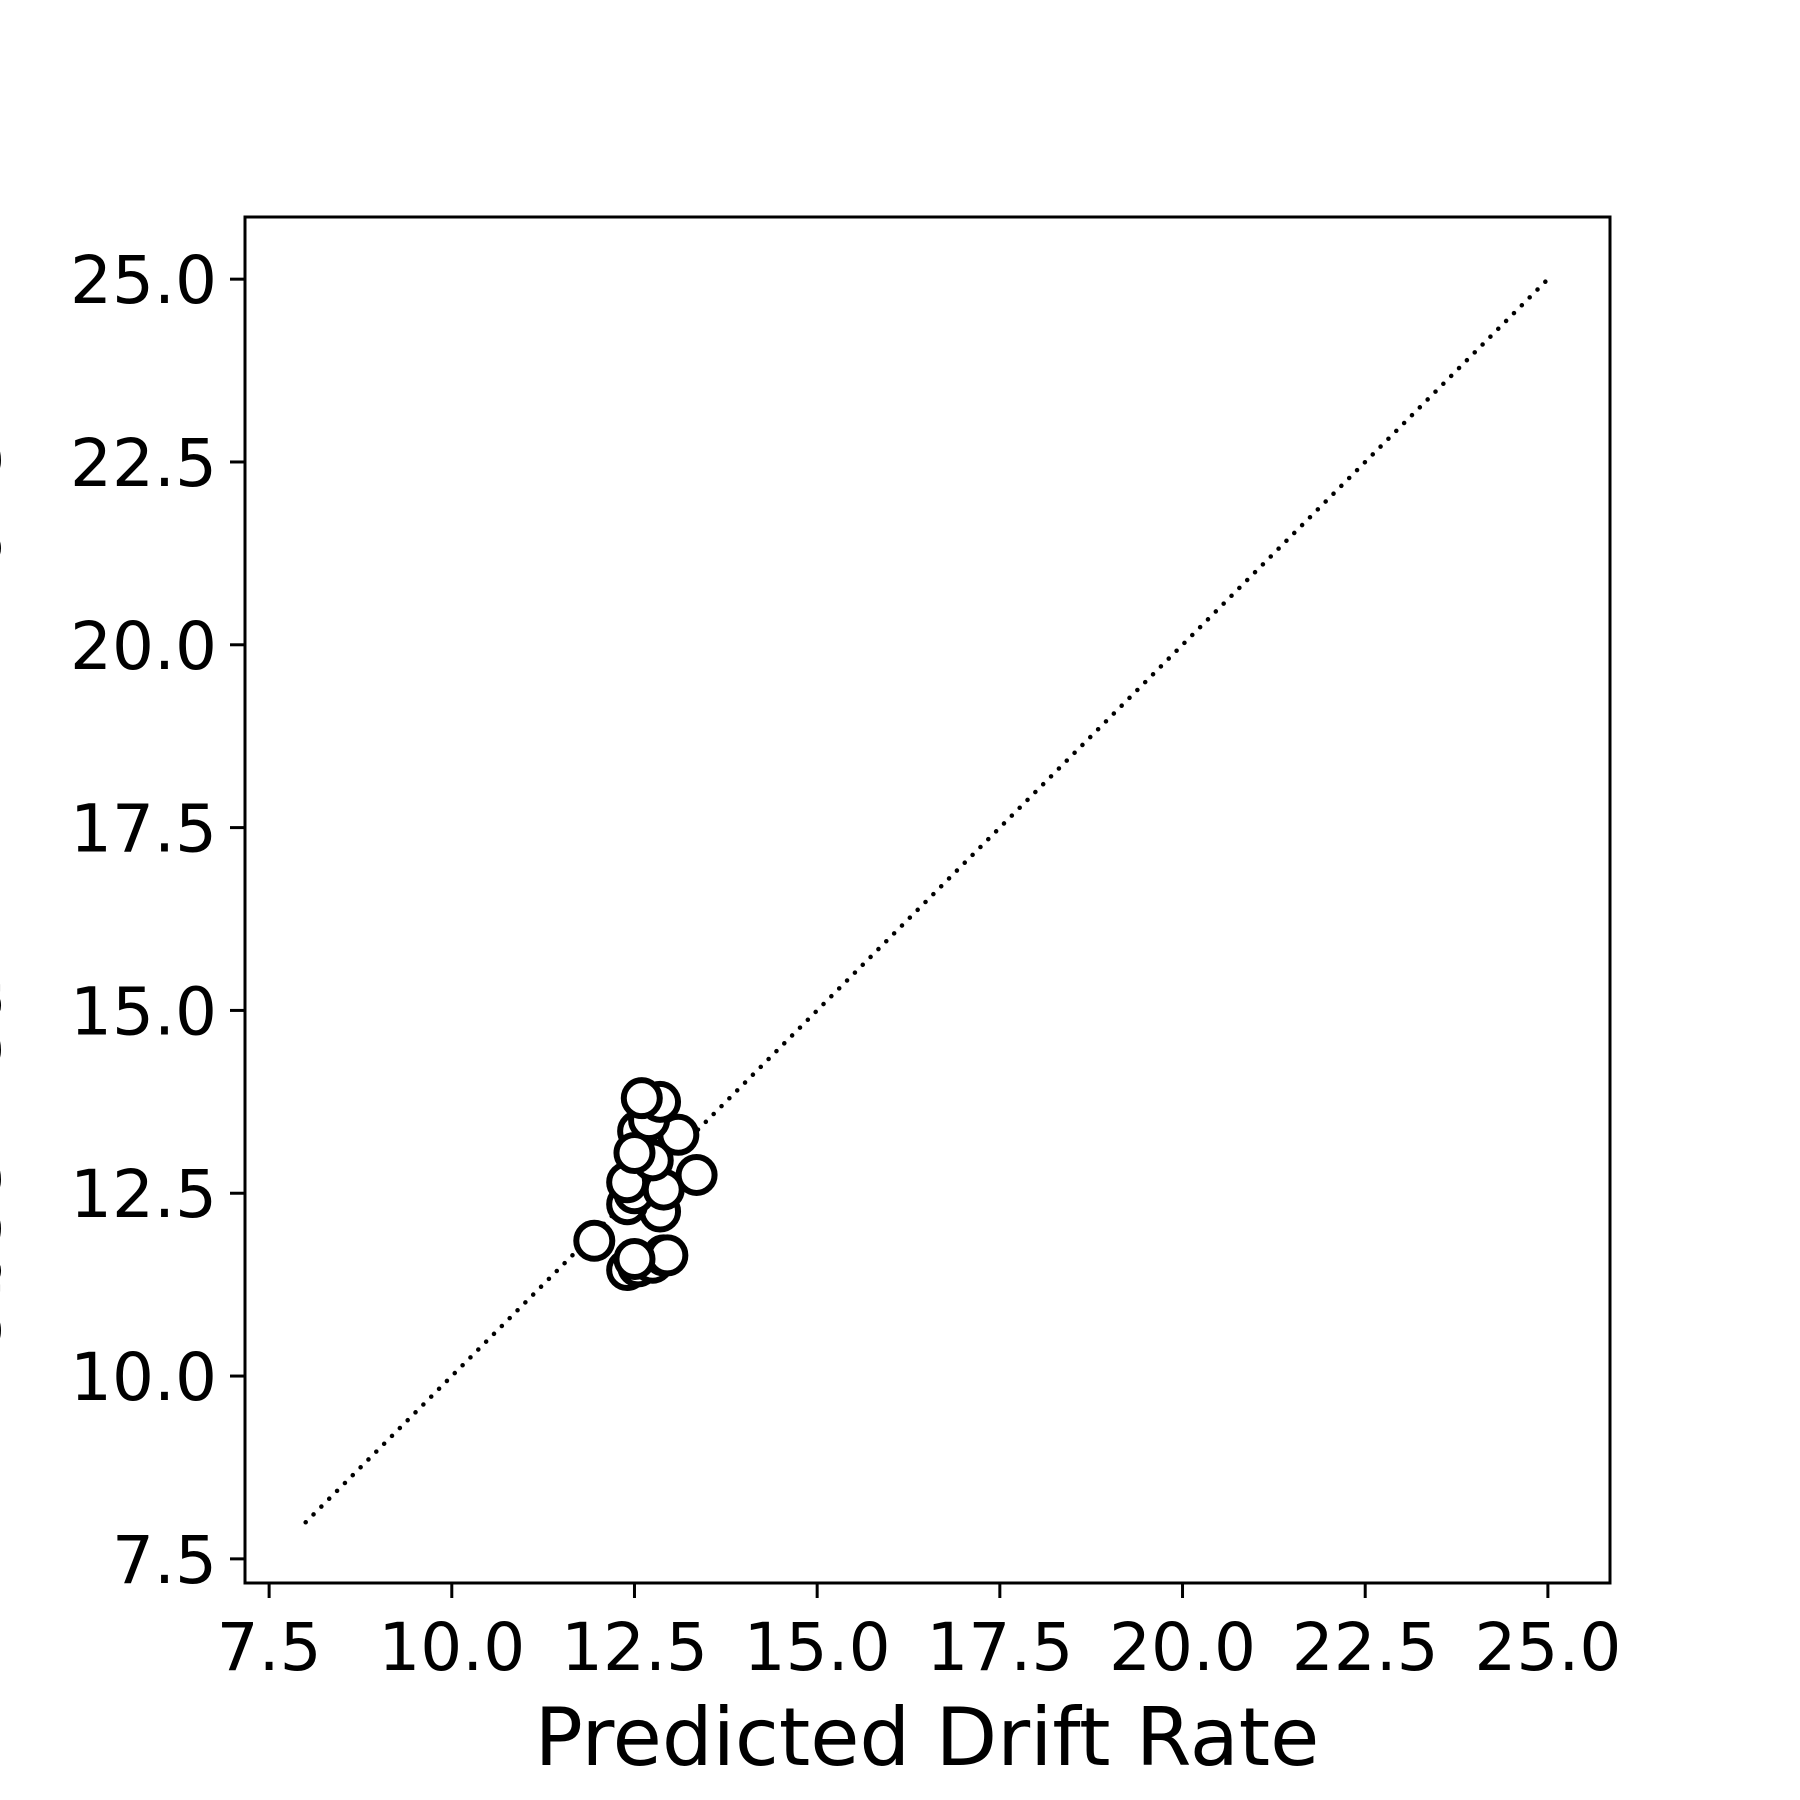  I want to click on x-tick-label-1: 7.5, so click(269, 1647).